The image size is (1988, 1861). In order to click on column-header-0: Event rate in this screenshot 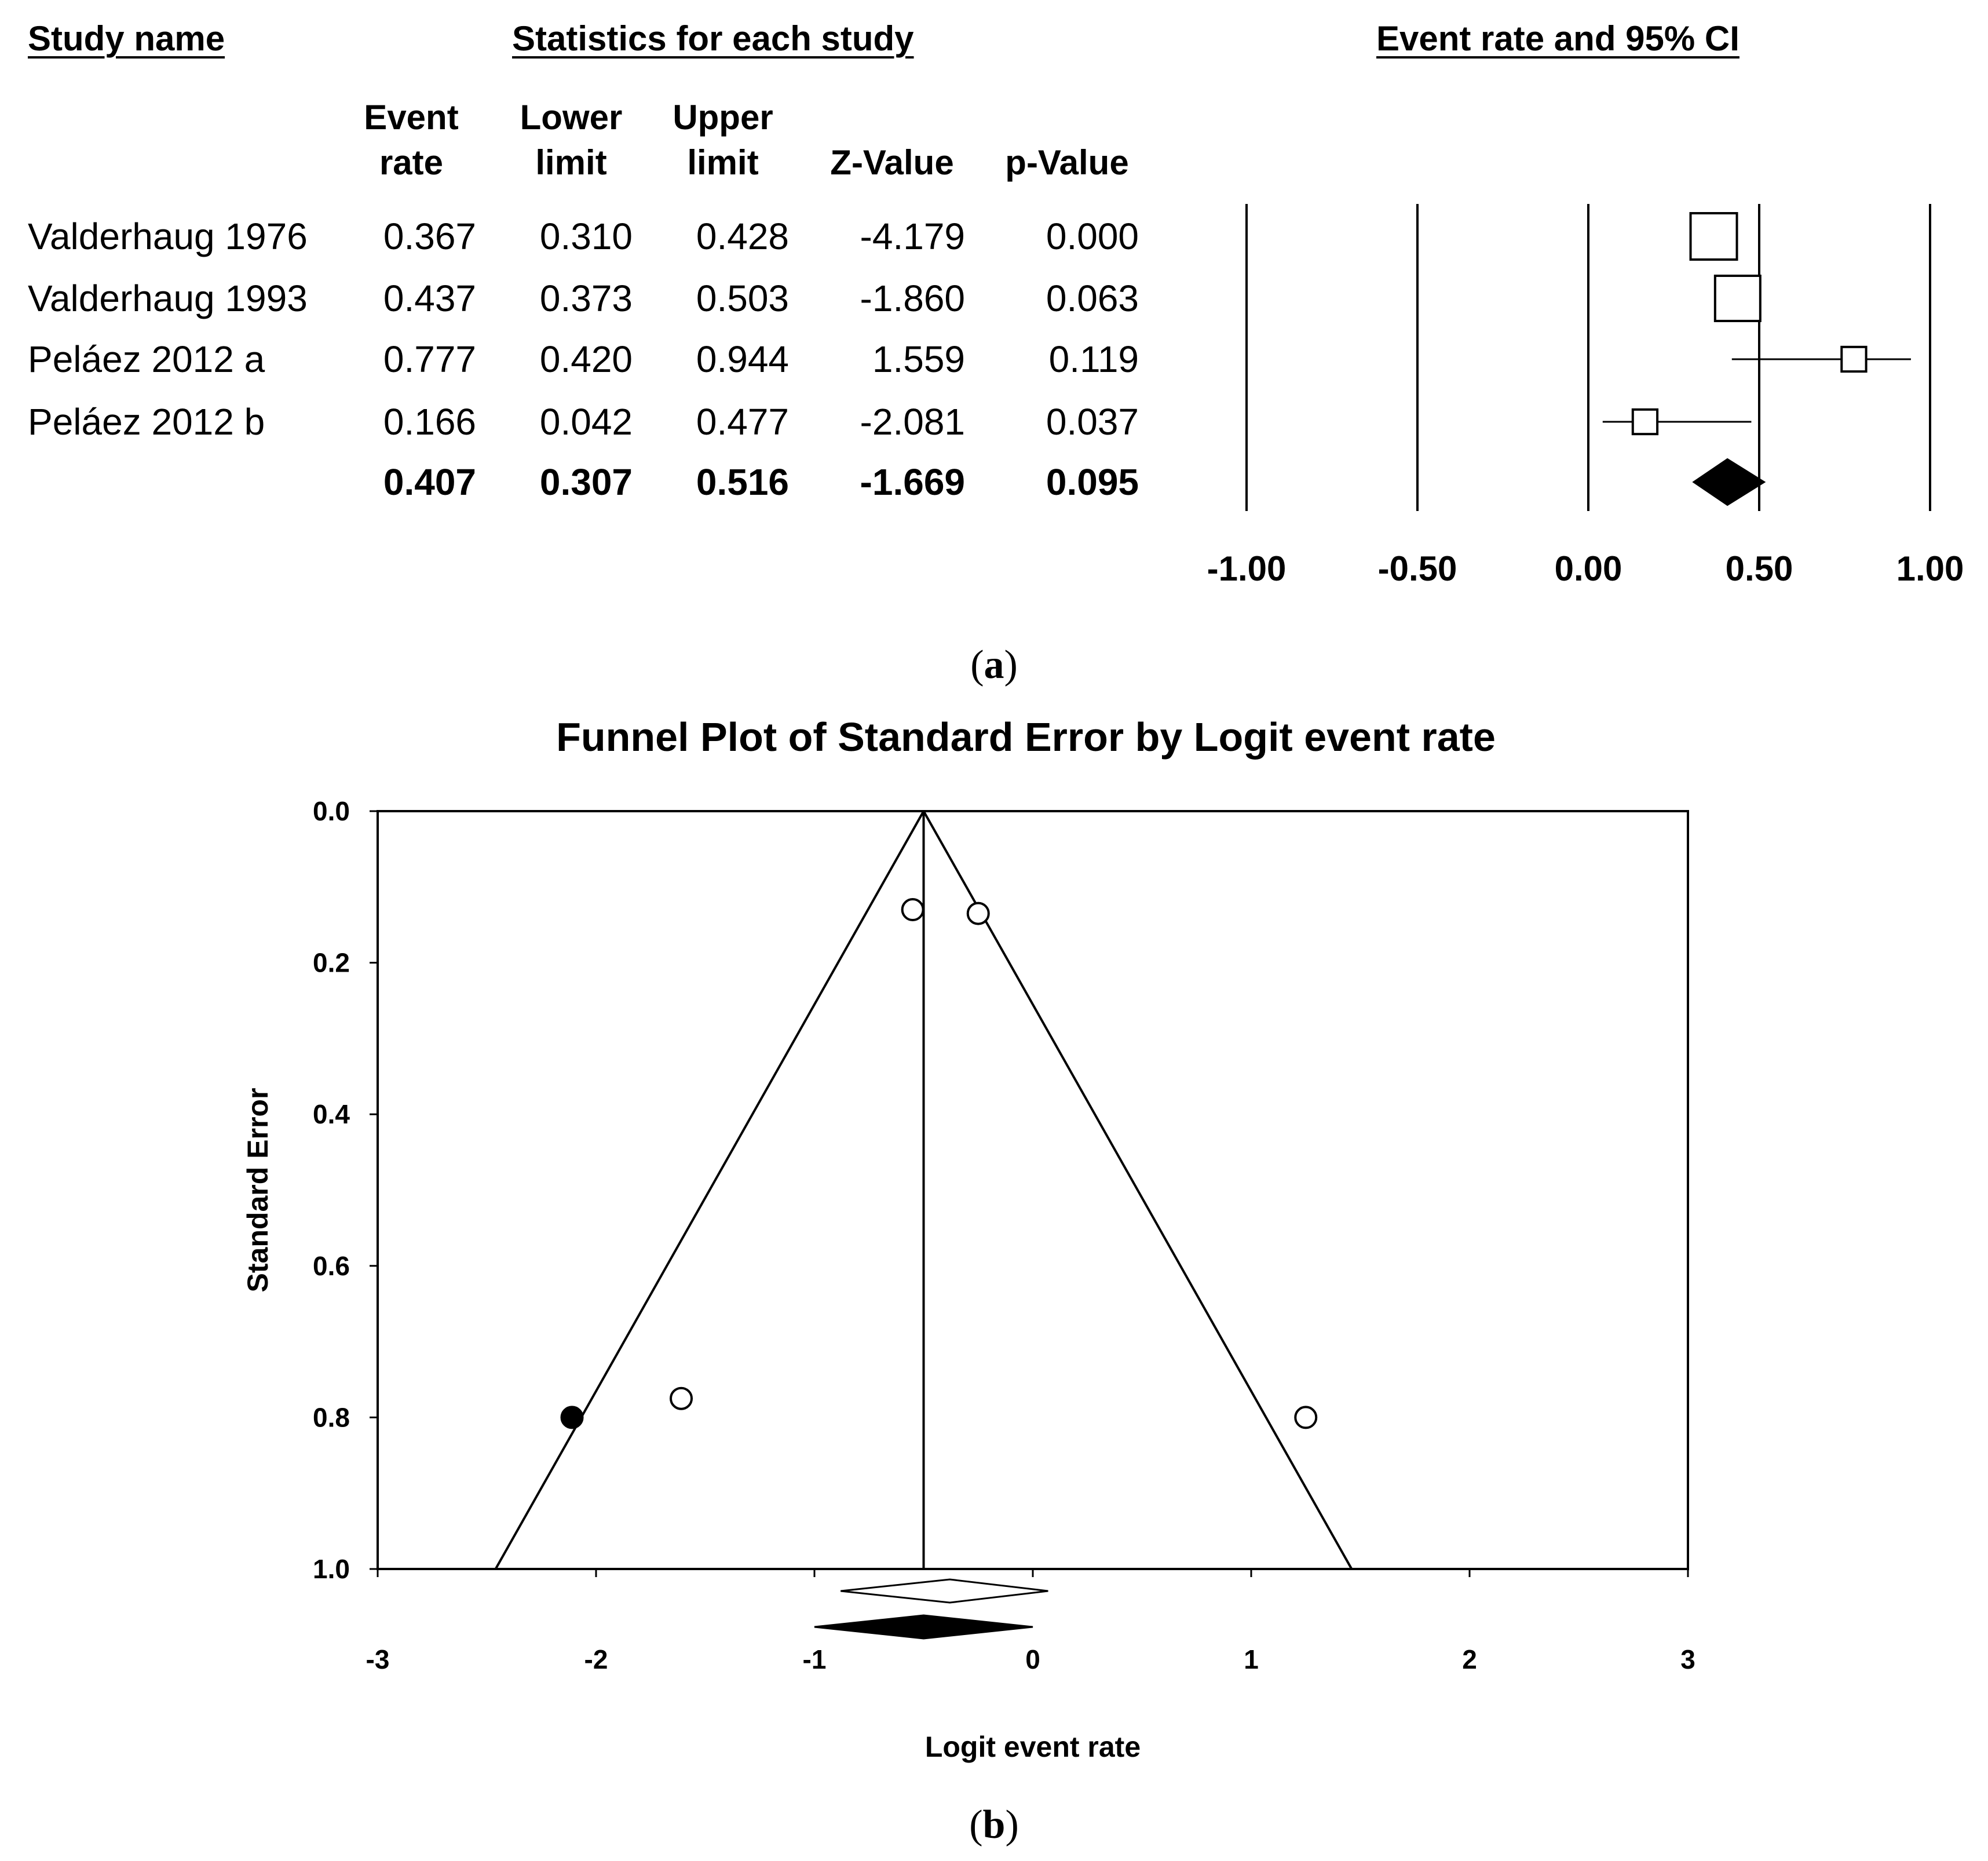, I will do `click(411, 140)`.